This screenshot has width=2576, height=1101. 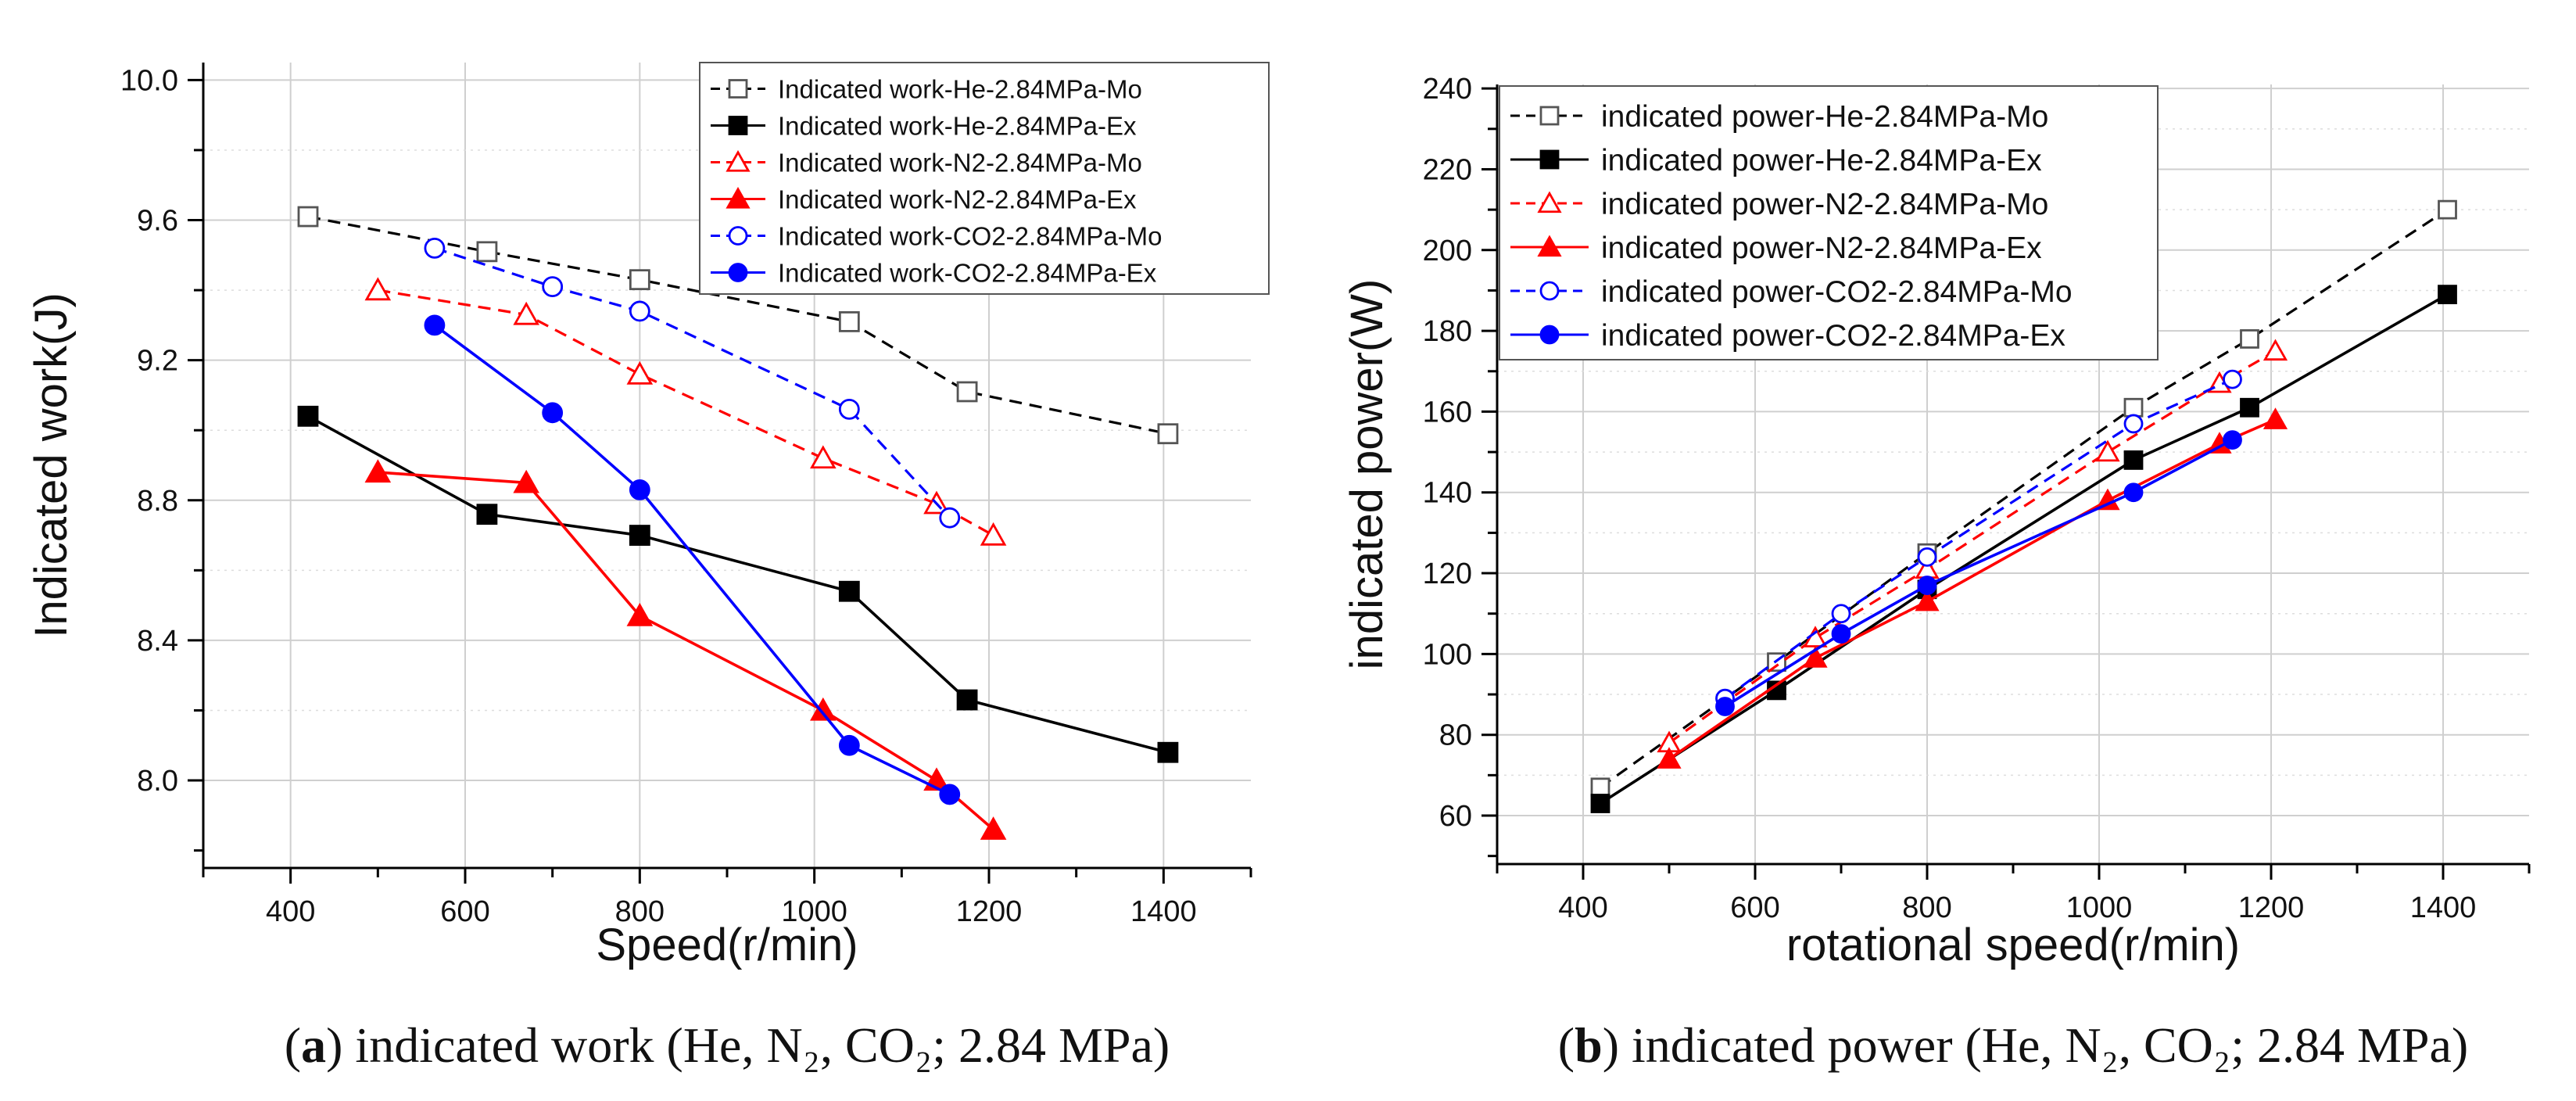 What do you see at coordinates (52, 465) in the screenshot?
I see `y-axis-title: Indicated work(J)` at bounding box center [52, 465].